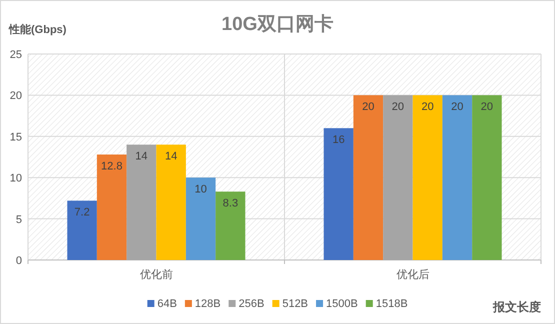 The height and width of the screenshot is (324, 555). Describe the element at coordinates (295, 304) in the screenshot. I see `legend-label: 512B` at that location.